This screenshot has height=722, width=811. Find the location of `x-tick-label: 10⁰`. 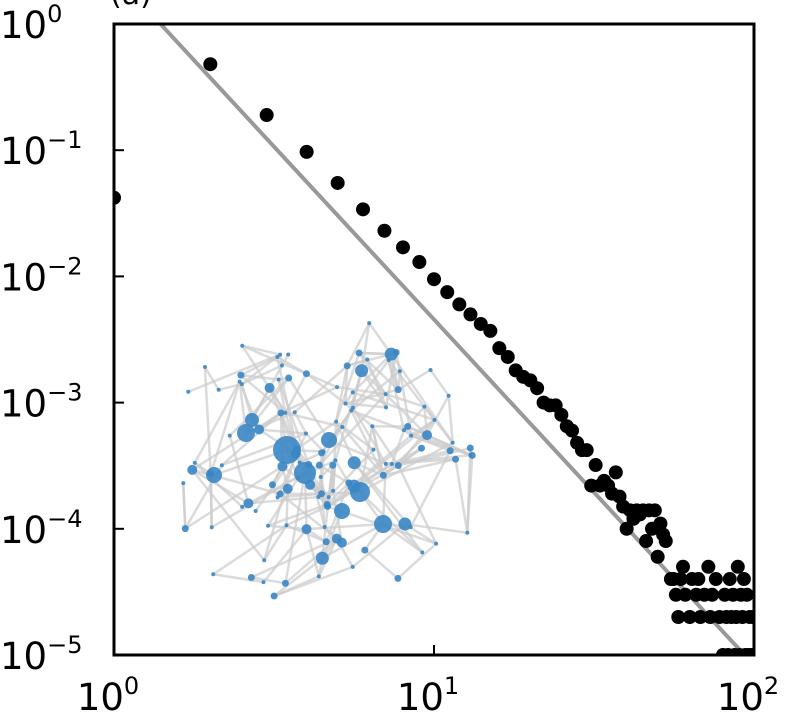

x-tick-label: 10⁰ is located at coordinates (108, 695).